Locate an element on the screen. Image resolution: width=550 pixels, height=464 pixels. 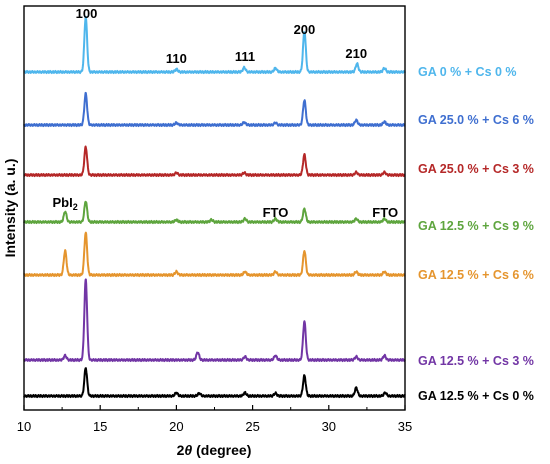
series-label: GA 25.0 % + Cs 6 % is located at coordinates (476, 120).